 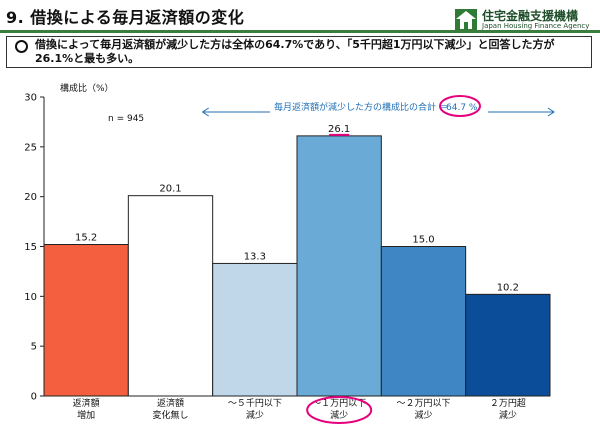 What do you see at coordinates (508, 403) in the screenshot?
I see `x-category-label: ２万円超` at bounding box center [508, 403].